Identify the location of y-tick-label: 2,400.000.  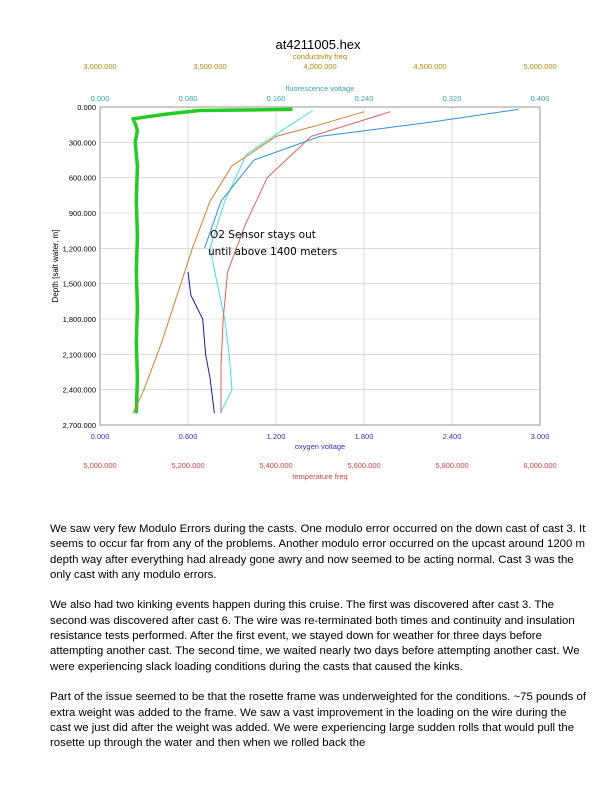
(79, 390).